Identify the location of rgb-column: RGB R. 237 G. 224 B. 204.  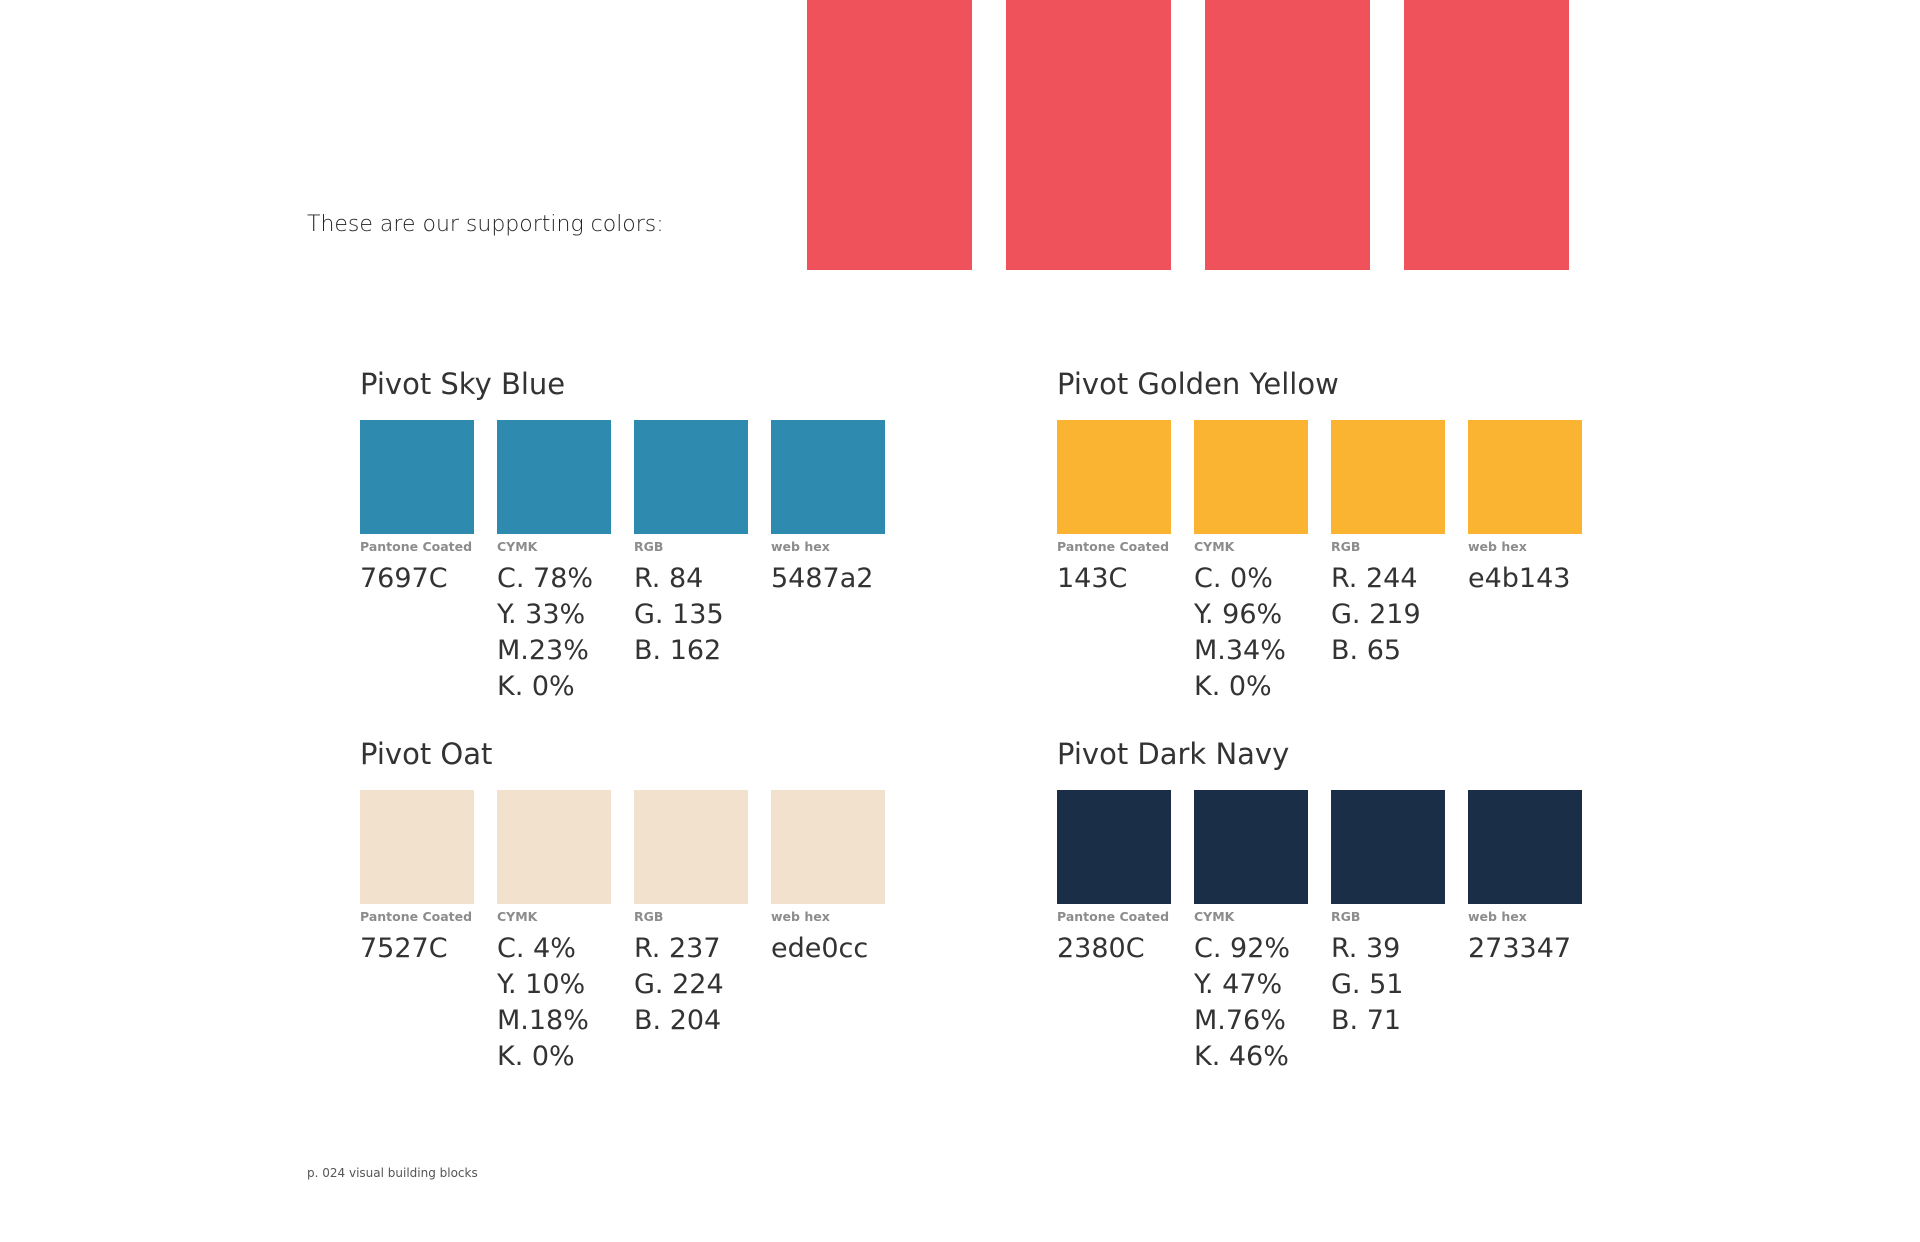
(691, 932).